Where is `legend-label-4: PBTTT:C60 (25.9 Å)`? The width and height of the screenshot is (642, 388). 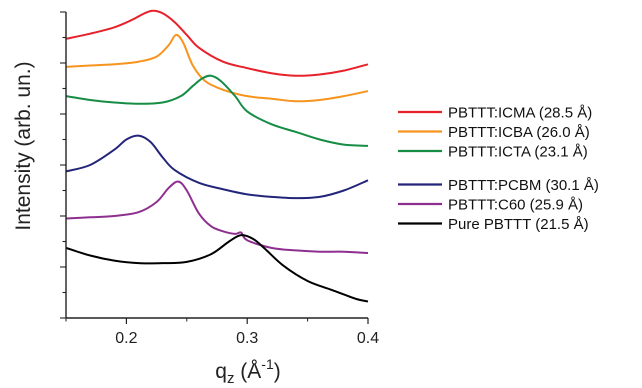 legend-label-4: PBTTT:C60 (25.9 Å) is located at coordinates (515, 205).